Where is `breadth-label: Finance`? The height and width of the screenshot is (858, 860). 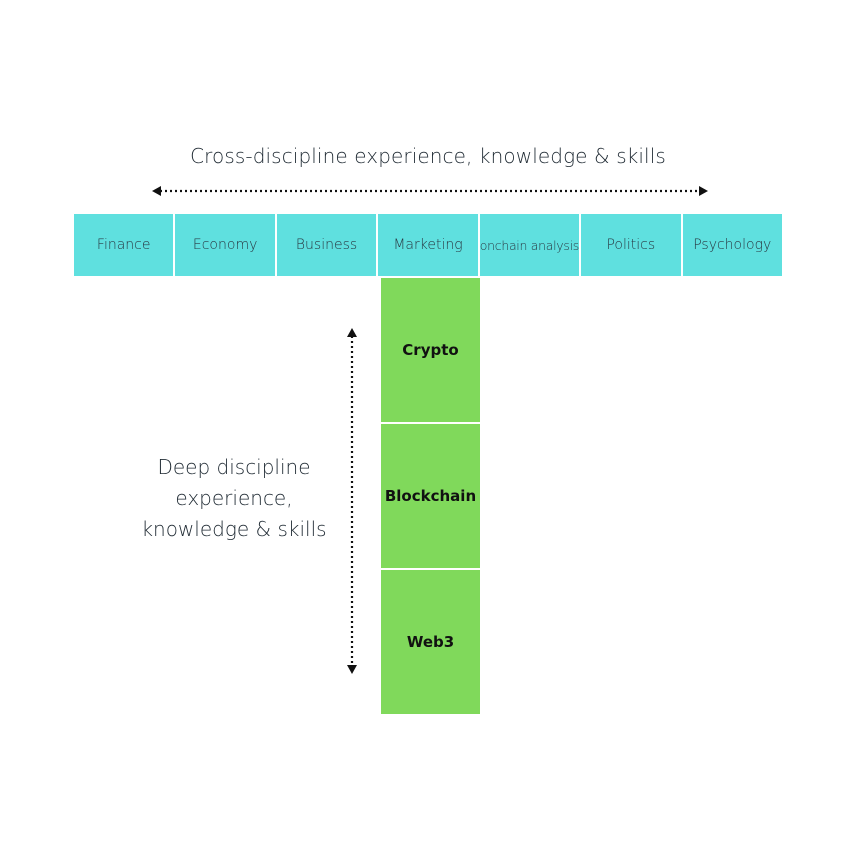 breadth-label: Finance is located at coordinates (123, 245).